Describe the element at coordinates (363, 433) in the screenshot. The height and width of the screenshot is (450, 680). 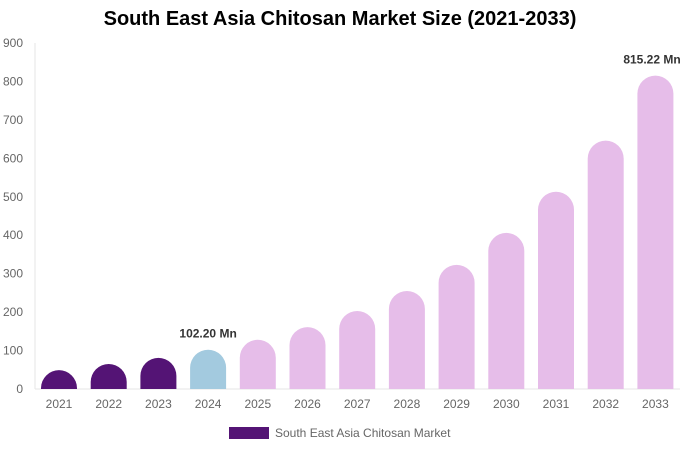
I see `legend-label: South East Asia Chitosan Market` at that location.